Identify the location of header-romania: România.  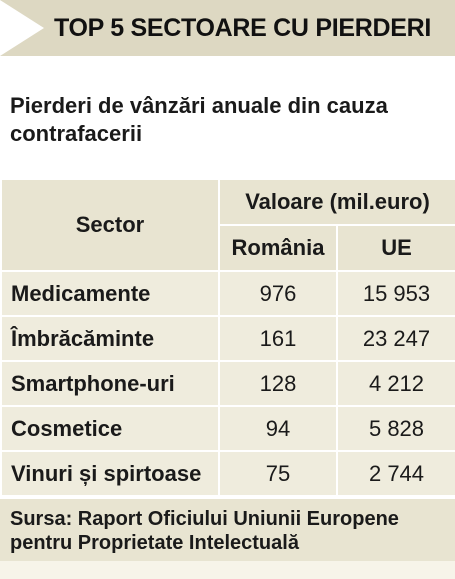
(278, 248).